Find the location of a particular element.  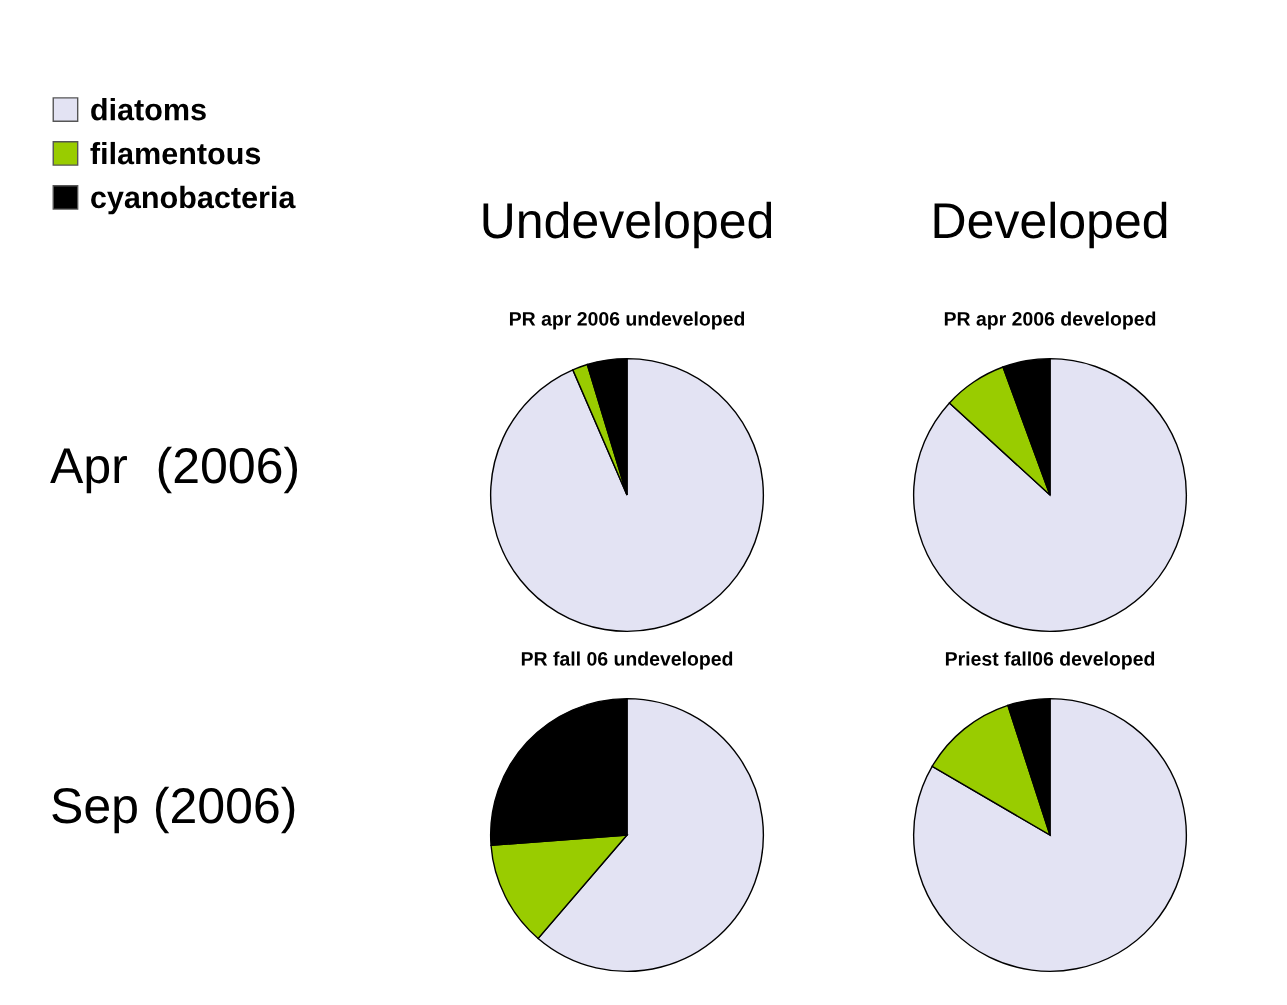

text: Sep (2006) is located at coordinates (173, 810).